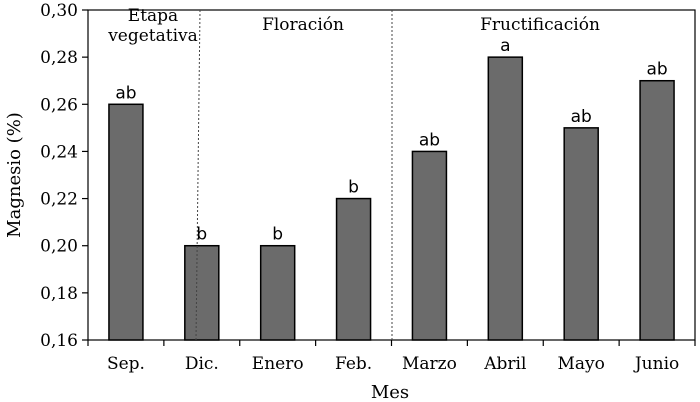 Image resolution: width=700 pixels, height=402 pixels. I want to click on bar-junio, so click(657, 210).